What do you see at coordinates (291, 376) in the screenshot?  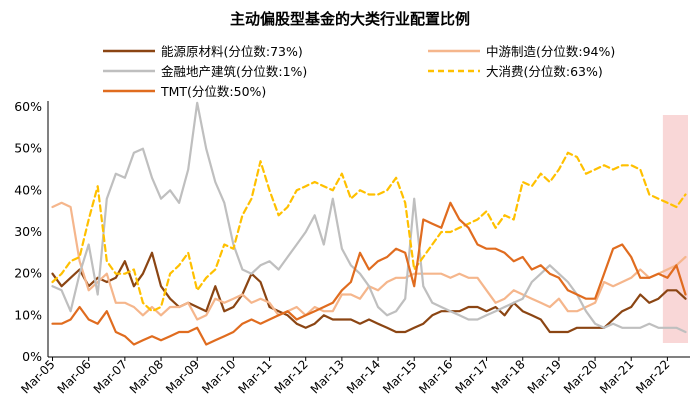 I see `x-tick-label: Mar-12` at bounding box center [291, 376].